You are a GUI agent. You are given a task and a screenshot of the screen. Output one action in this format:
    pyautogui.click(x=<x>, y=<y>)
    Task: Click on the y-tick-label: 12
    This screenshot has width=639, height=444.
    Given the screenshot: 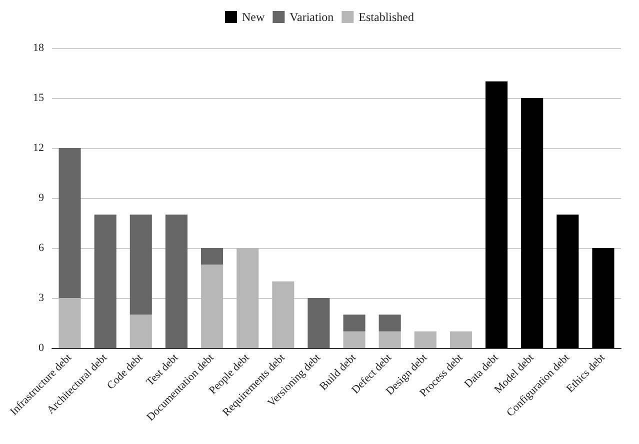 What is the action you would take?
    pyautogui.click(x=38, y=148)
    